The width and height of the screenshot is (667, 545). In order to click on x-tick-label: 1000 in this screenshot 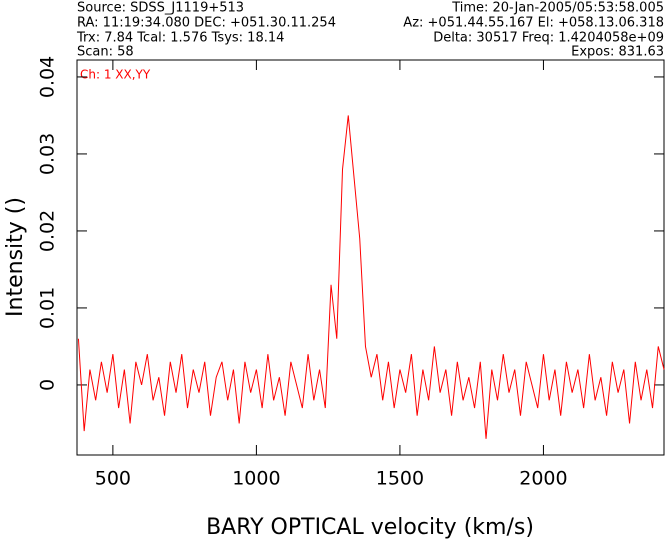, I will do `click(256, 479)`.